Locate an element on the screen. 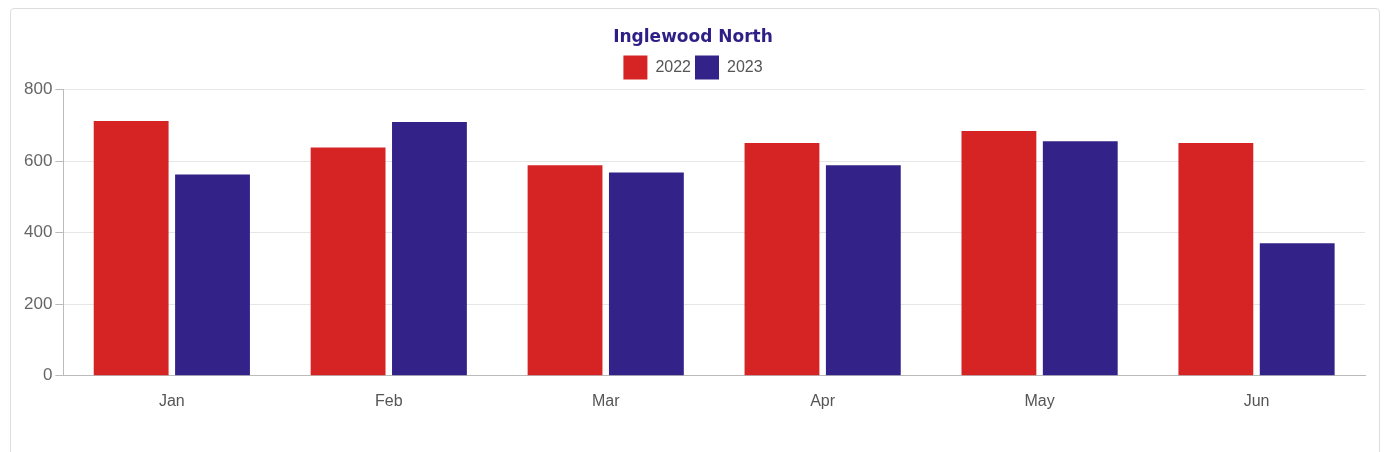 Image resolution: width=1390 pixels, height=452 pixels. x-tick-label: Apr is located at coordinates (823, 400).